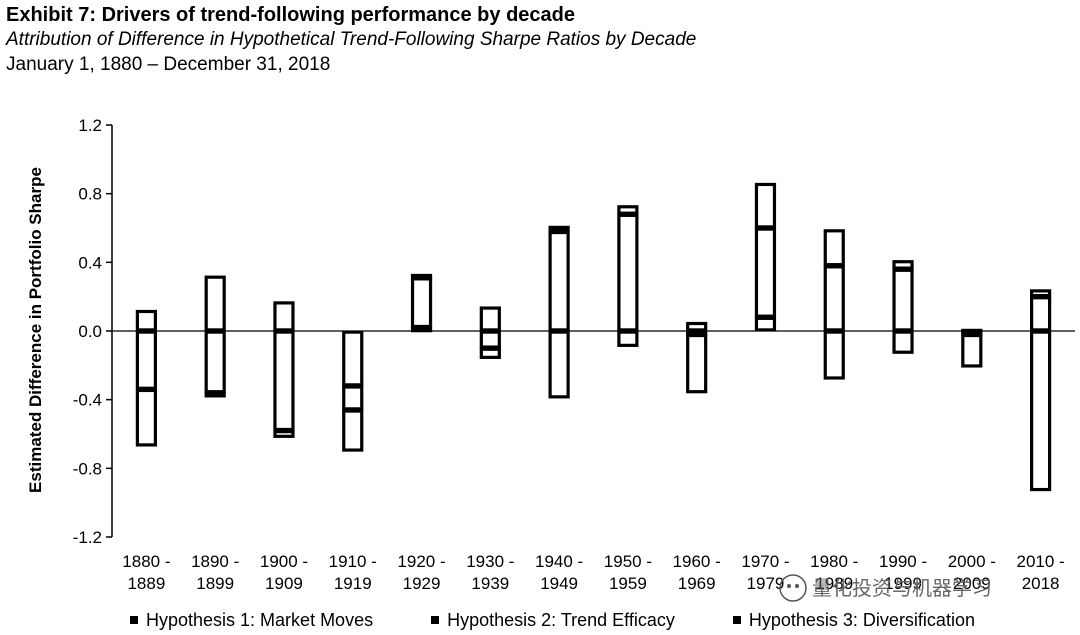  Describe the element at coordinates (972, 561) in the screenshot. I see `x-tick-label: 2000 -` at that location.